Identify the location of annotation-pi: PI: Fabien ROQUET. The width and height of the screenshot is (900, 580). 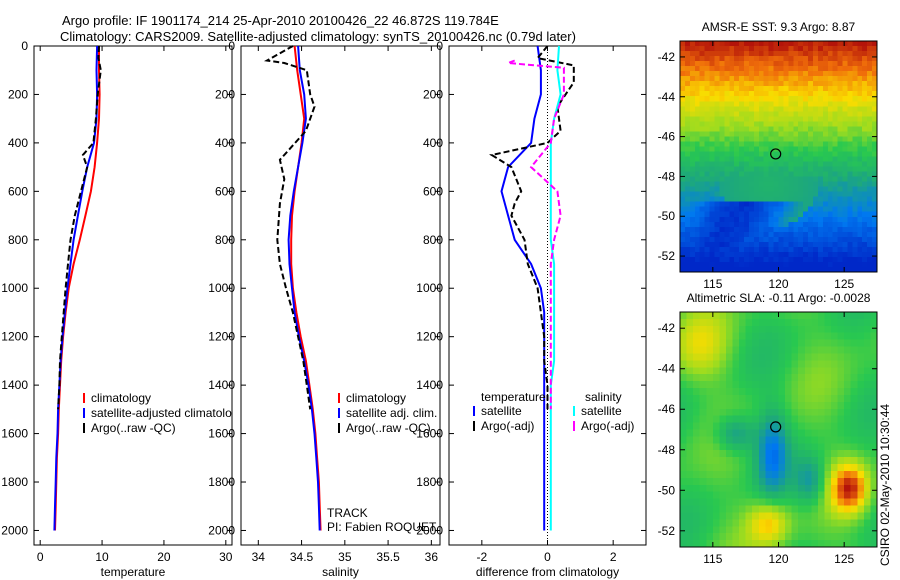
(382, 527).